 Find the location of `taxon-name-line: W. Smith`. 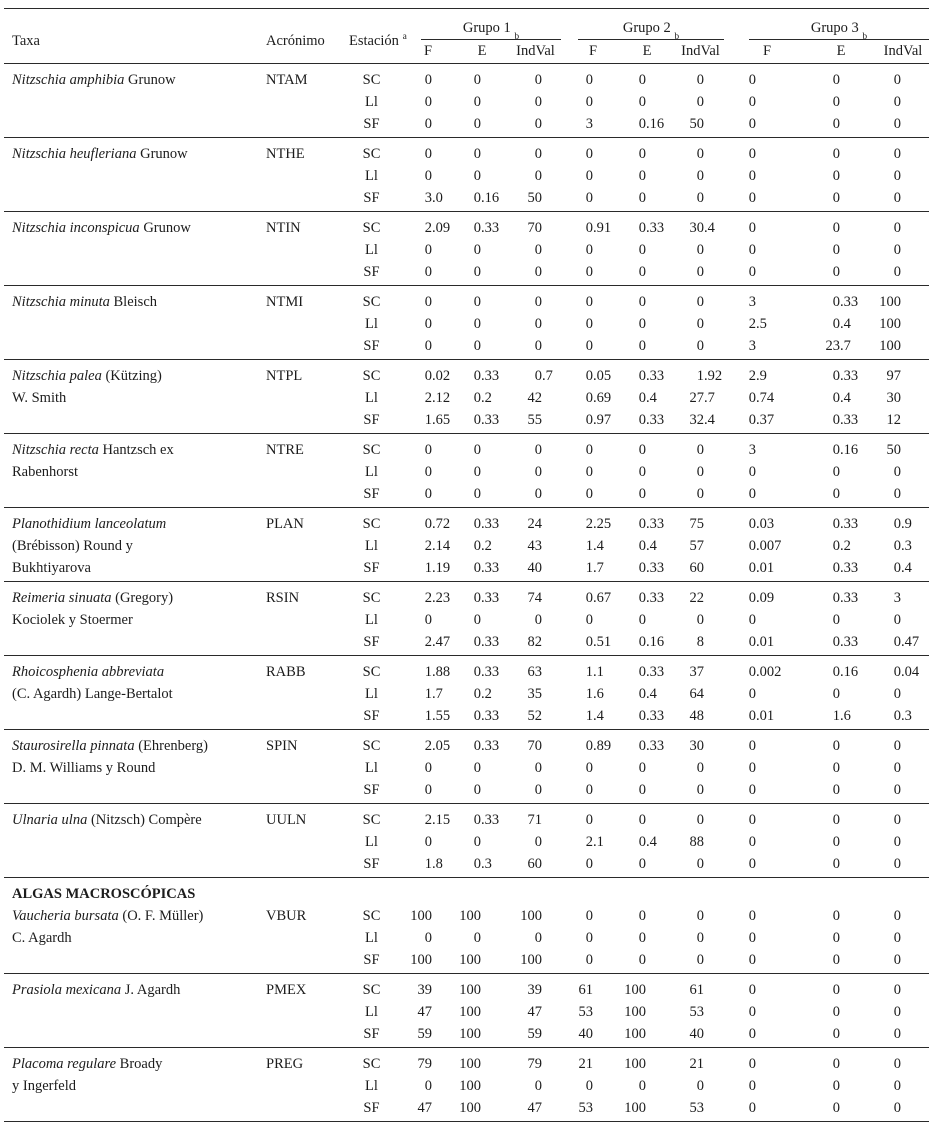

taxon-name-line: W. Smith is located at coordinates (135, 398).